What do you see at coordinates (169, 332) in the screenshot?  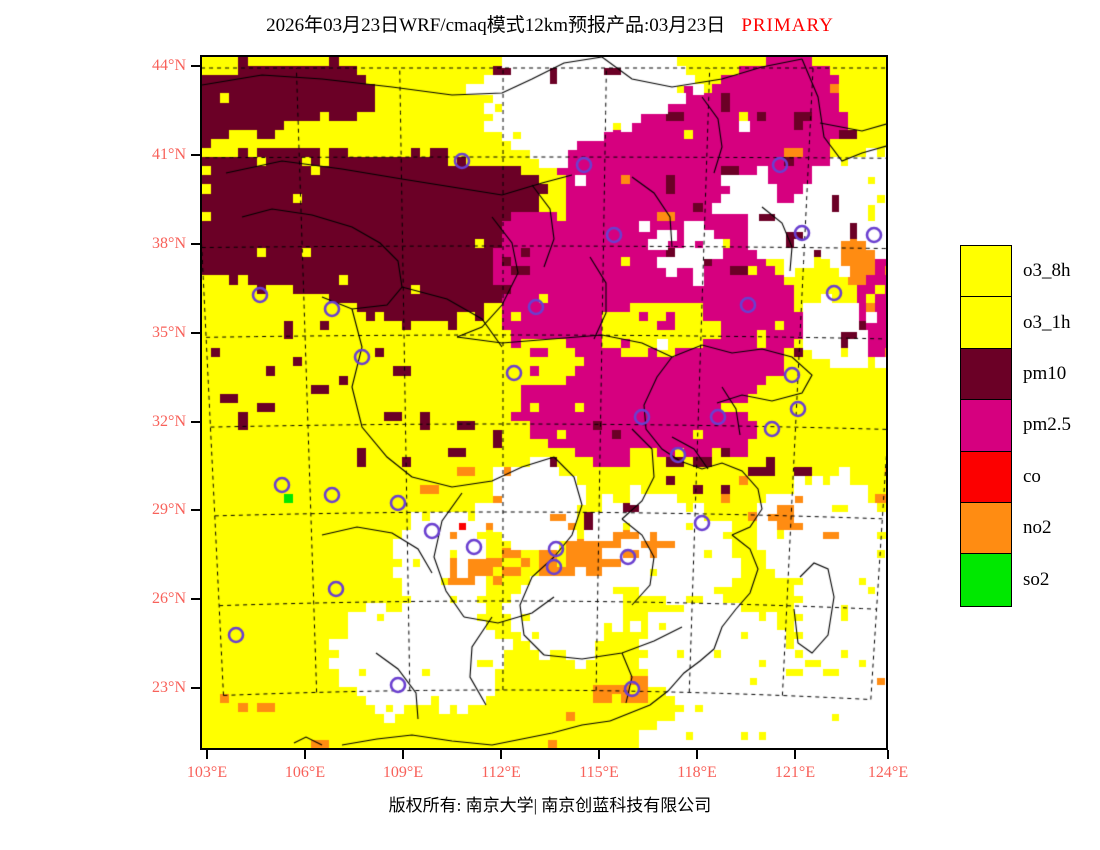 I see `y-axis-label-35N: 35°N` at bounding box center [169, 332].